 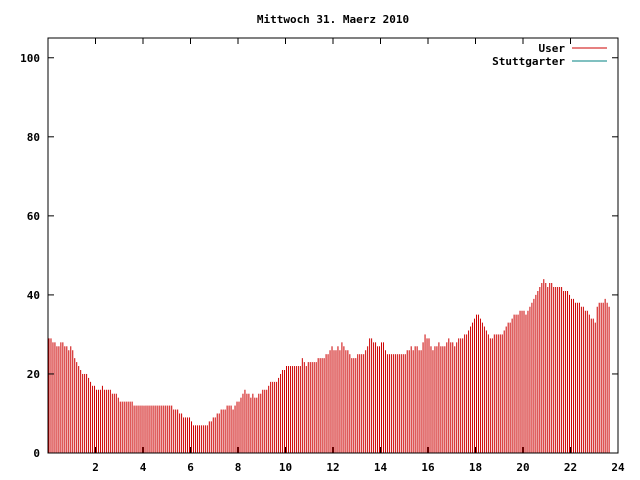 What do you see at coordinates (238, 467) in the screenshot?
I see `x-tick-label: 8` at bounding box center [238, 467].